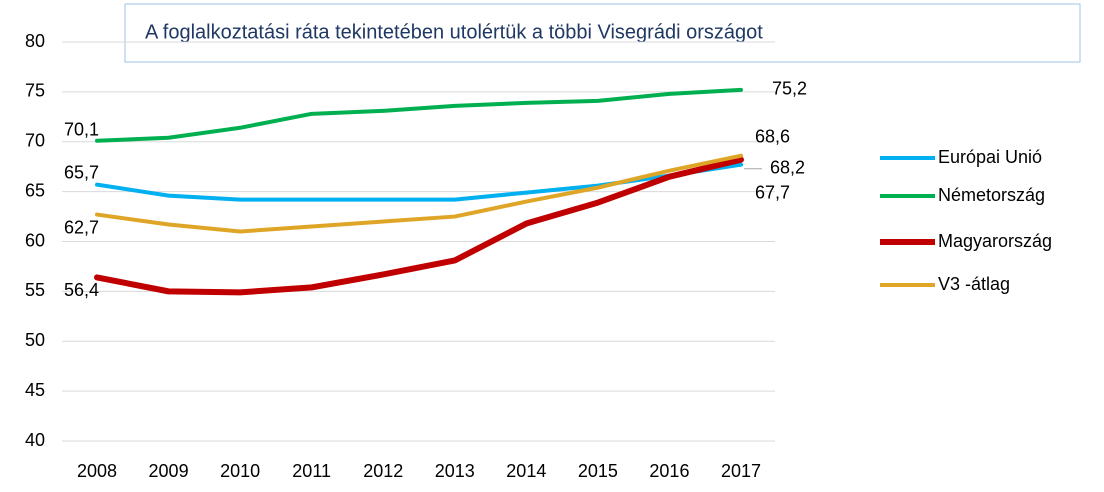 The width and height of the screenshot is (1104, 492). I want to click on data-label: 65,7, so click(81, 172).